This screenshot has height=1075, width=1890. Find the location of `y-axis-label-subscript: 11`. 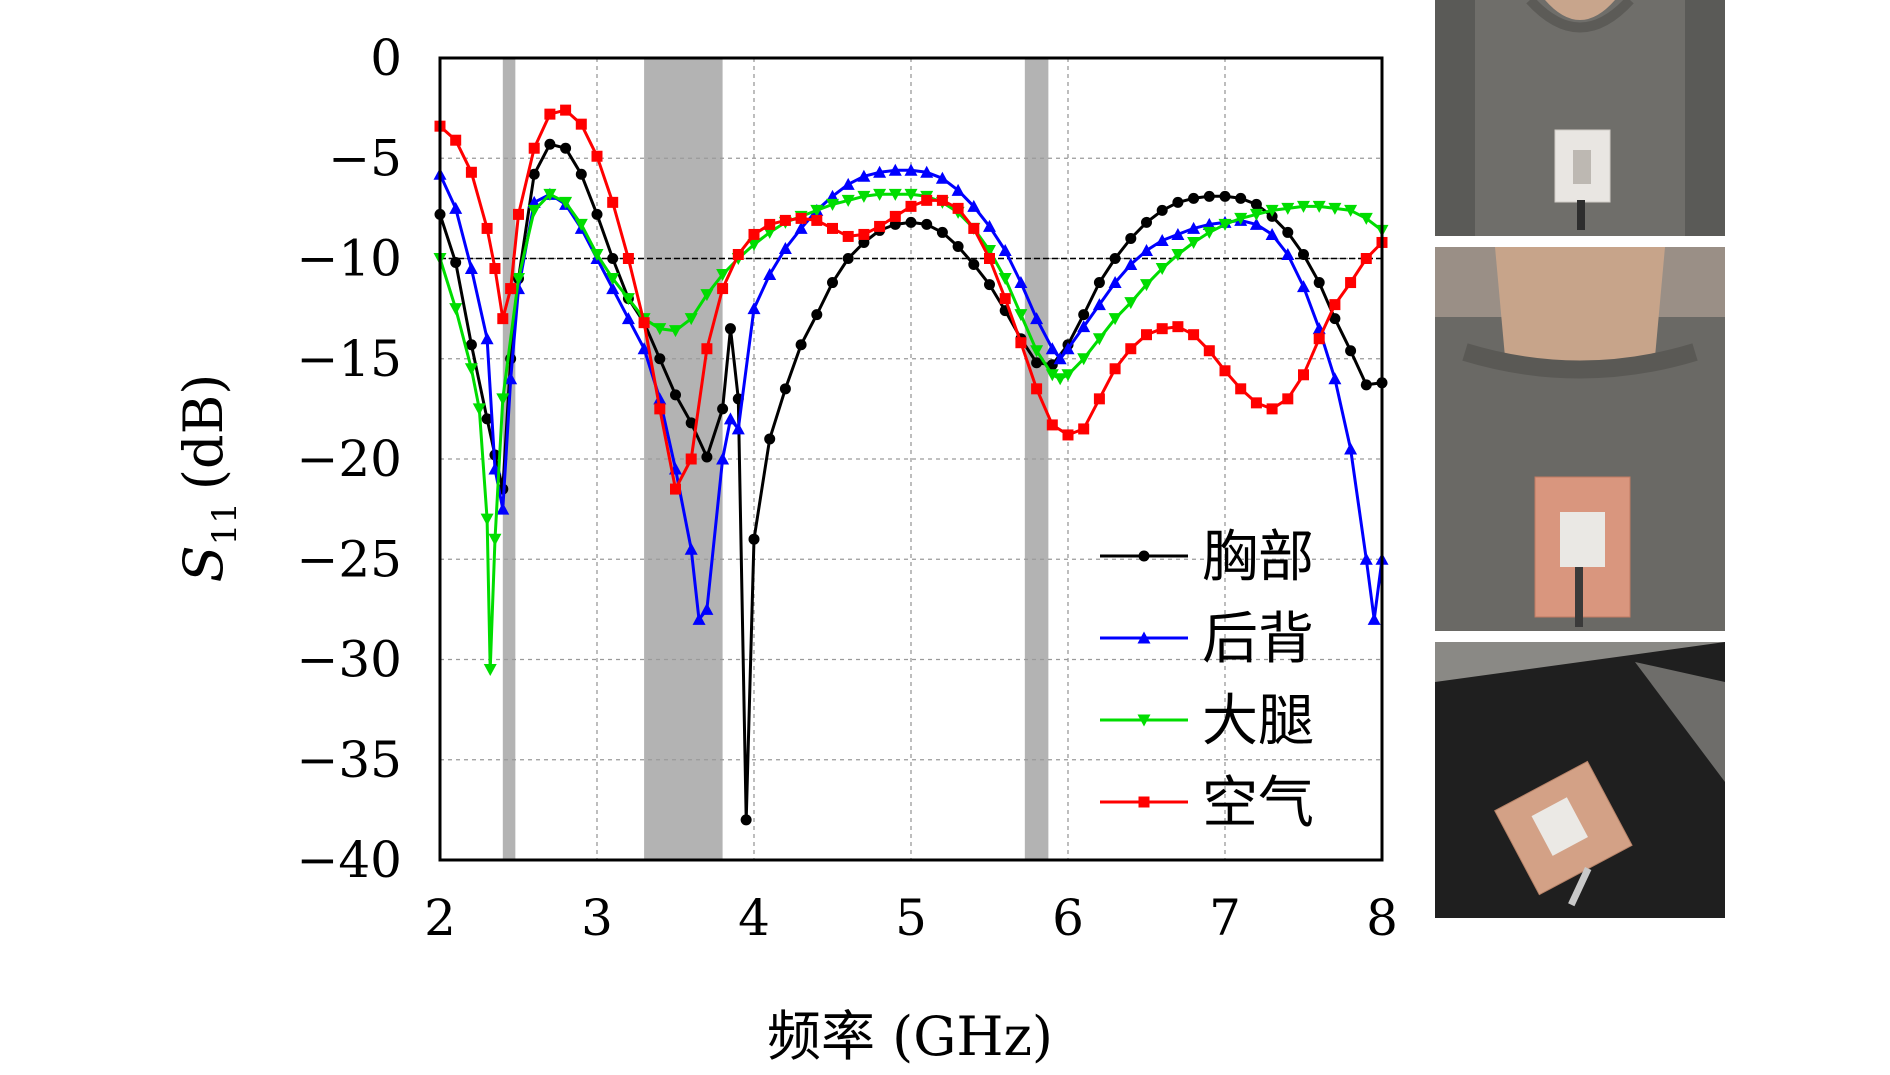

y-axis-label-subscript: 11 is located at coordinates (225, 523).